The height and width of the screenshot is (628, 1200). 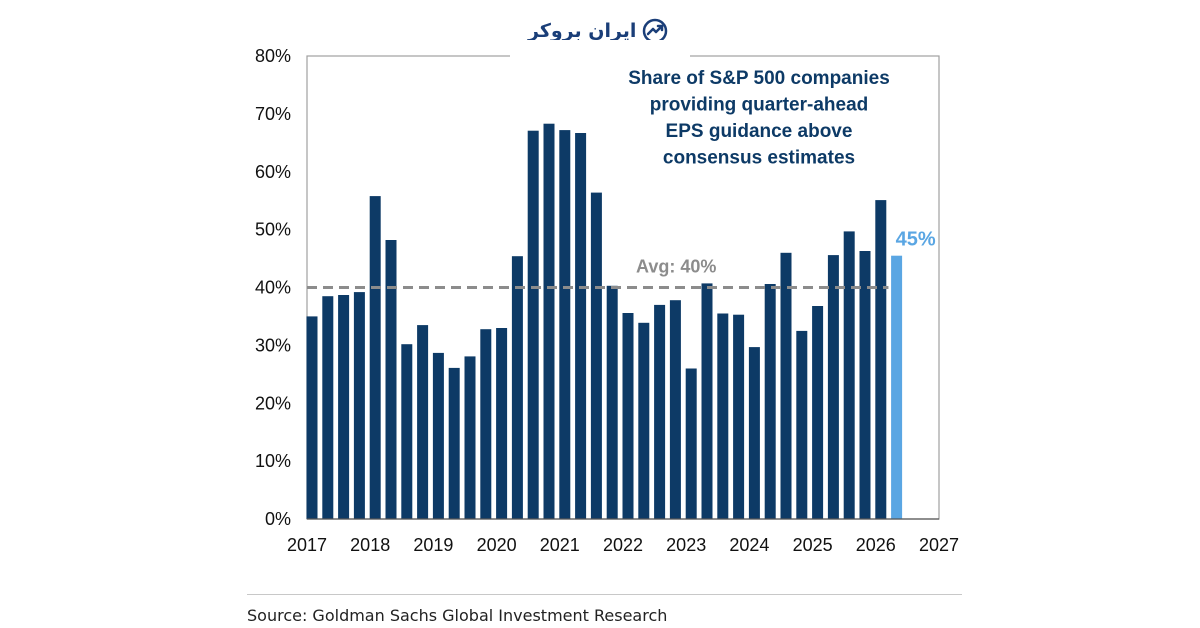 What do you see at coordinates (273, 172) in the screenshot?
I see `y-tick-label: 60%` at bounding box center [273, 172].